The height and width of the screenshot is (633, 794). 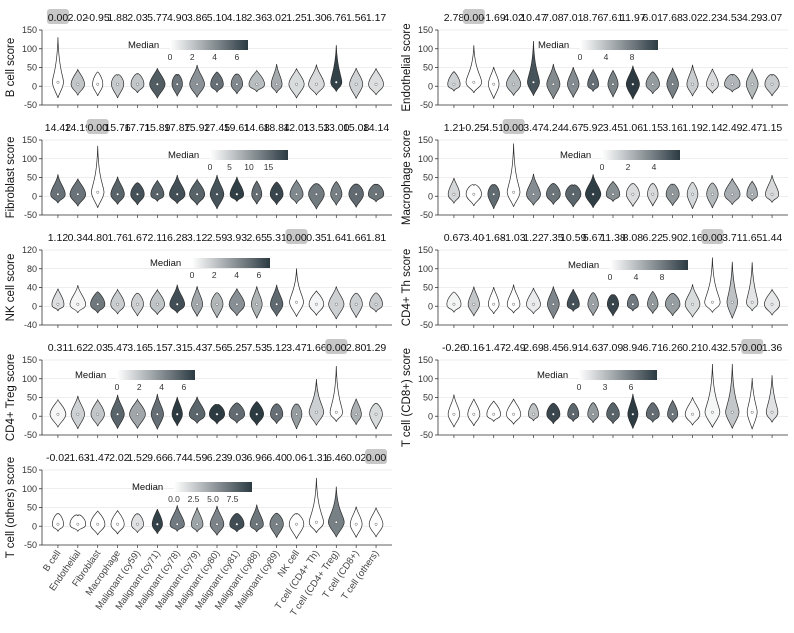 What do you see at coordinates (237, 458) in the screenshot?
I see `median-value: 9.03` at bounding box center [237, 458].